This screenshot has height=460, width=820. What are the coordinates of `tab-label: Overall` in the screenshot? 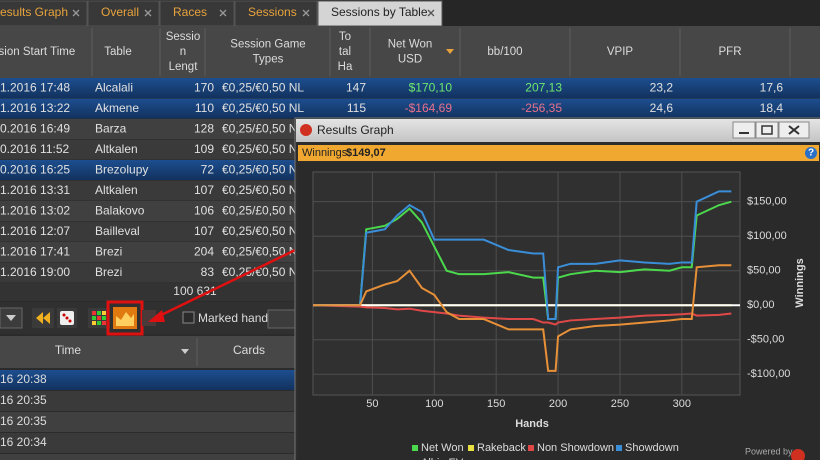 It's located at (120, 12).